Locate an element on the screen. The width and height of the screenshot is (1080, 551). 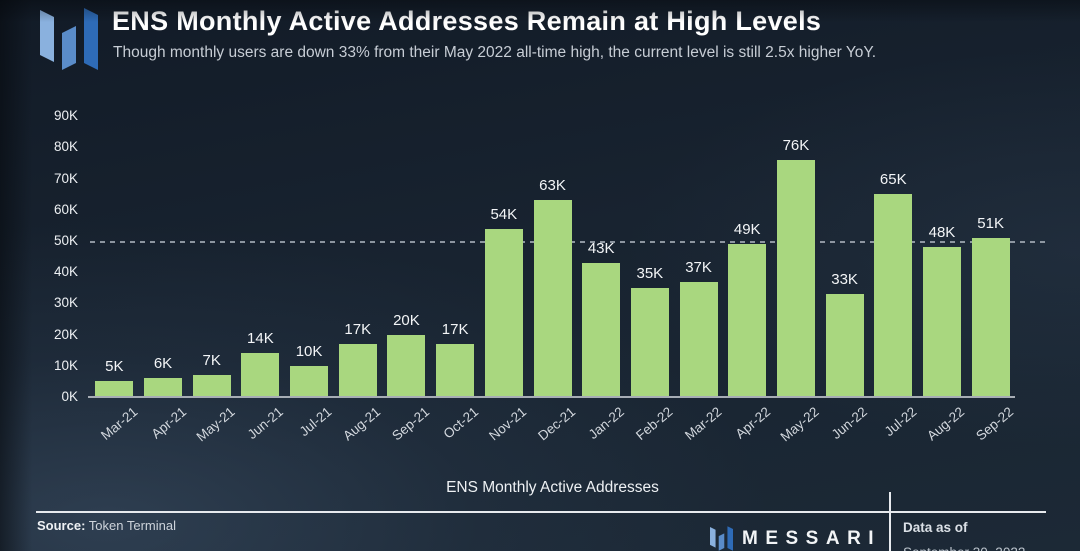
x-tick-label: Mar-22 is located at coordinates (703, 423).